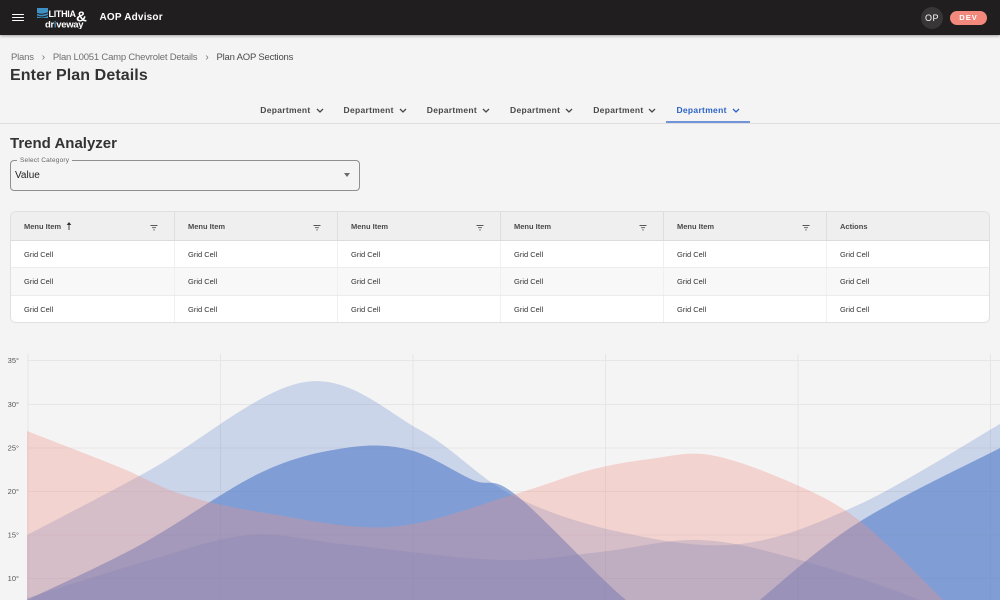 The height and width of the screenshot is (600, 1000). I want to click on svg-text: LITHIA, so click(62, 14).